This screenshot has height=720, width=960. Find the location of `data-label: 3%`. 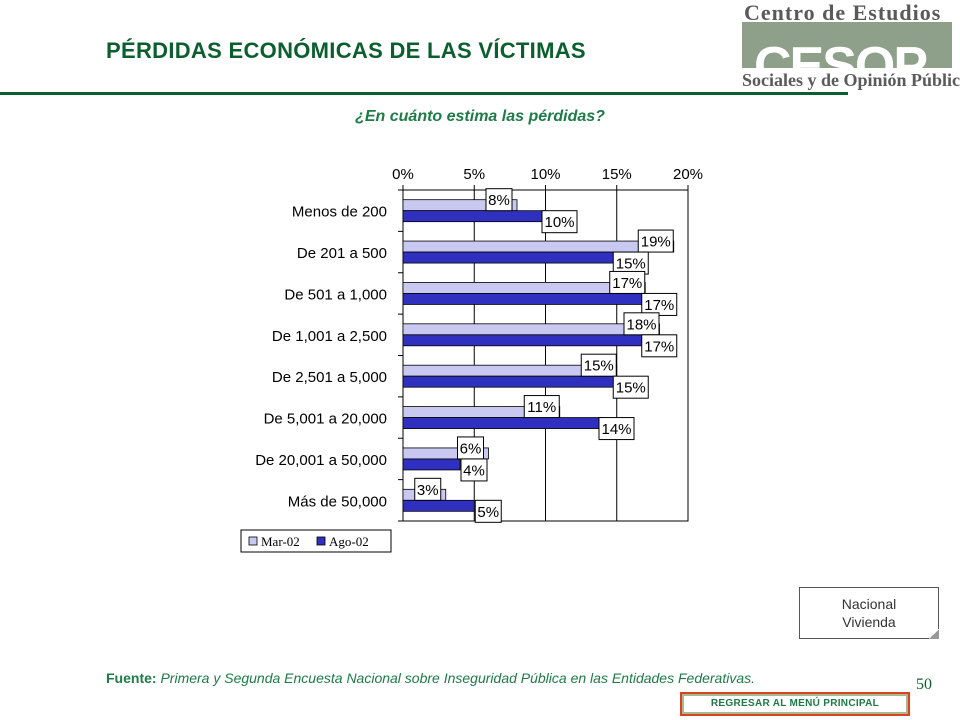

data-label: 3% is located at coordinates (428, 490).